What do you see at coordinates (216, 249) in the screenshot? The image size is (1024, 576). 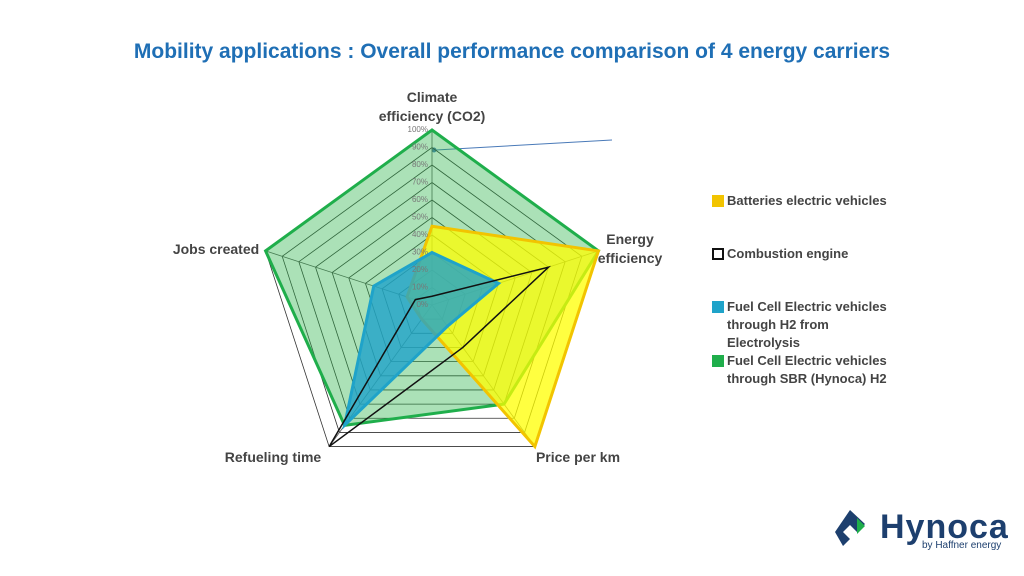 I see `category-label: Jobs created` at bounding box center [216, 249].